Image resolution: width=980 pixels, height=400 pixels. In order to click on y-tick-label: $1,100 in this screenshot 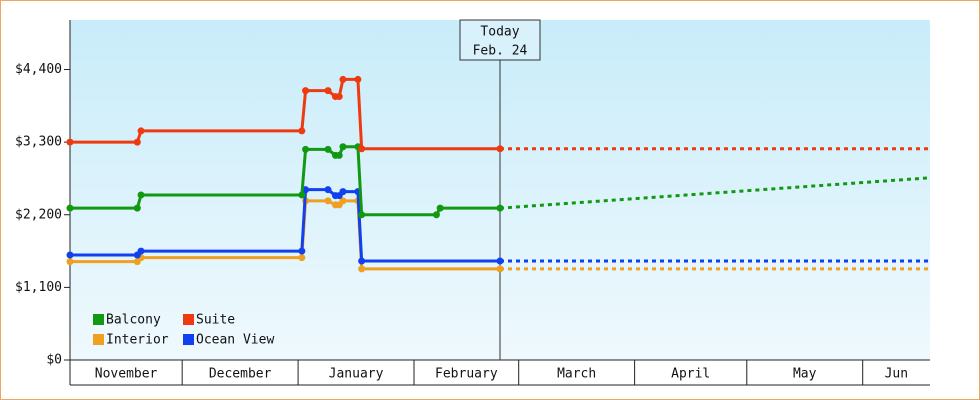, I will do `click(38, 287)`.